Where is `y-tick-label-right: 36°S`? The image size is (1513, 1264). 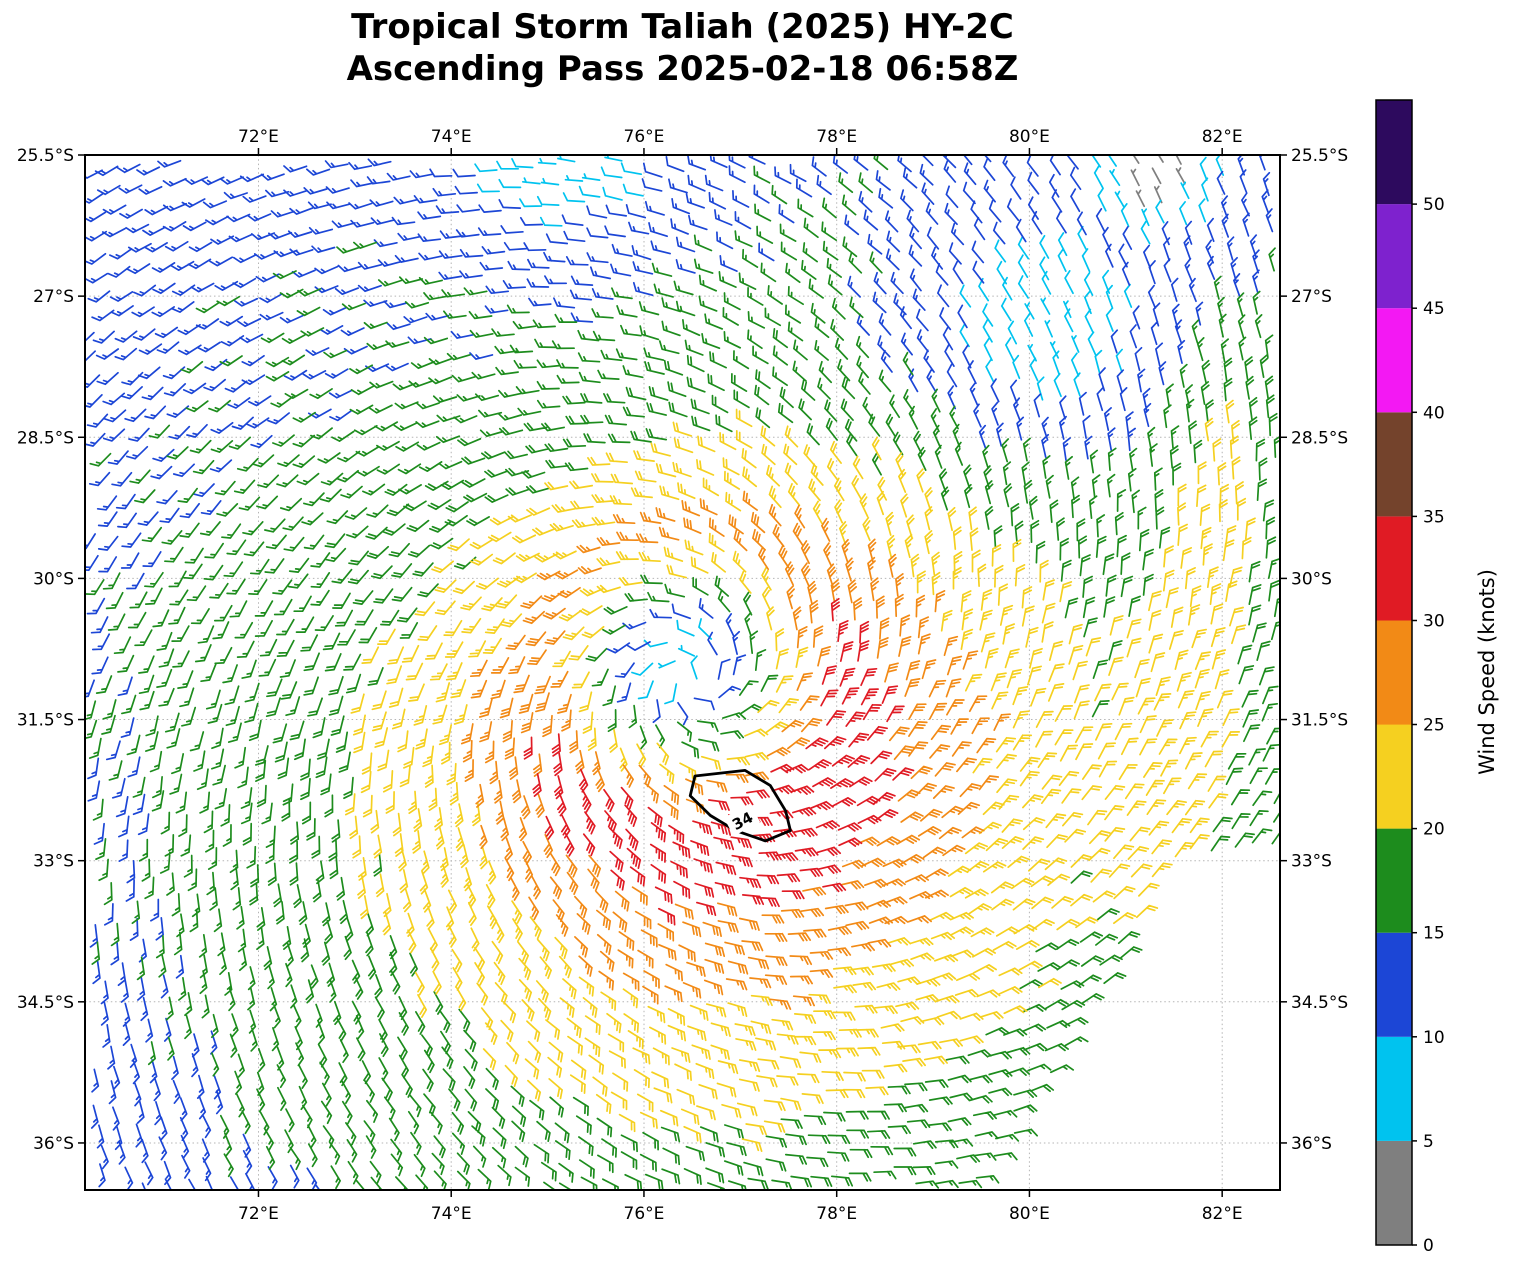
y-tick-label-right: 36°S is located at coordinates (1311, 1144).